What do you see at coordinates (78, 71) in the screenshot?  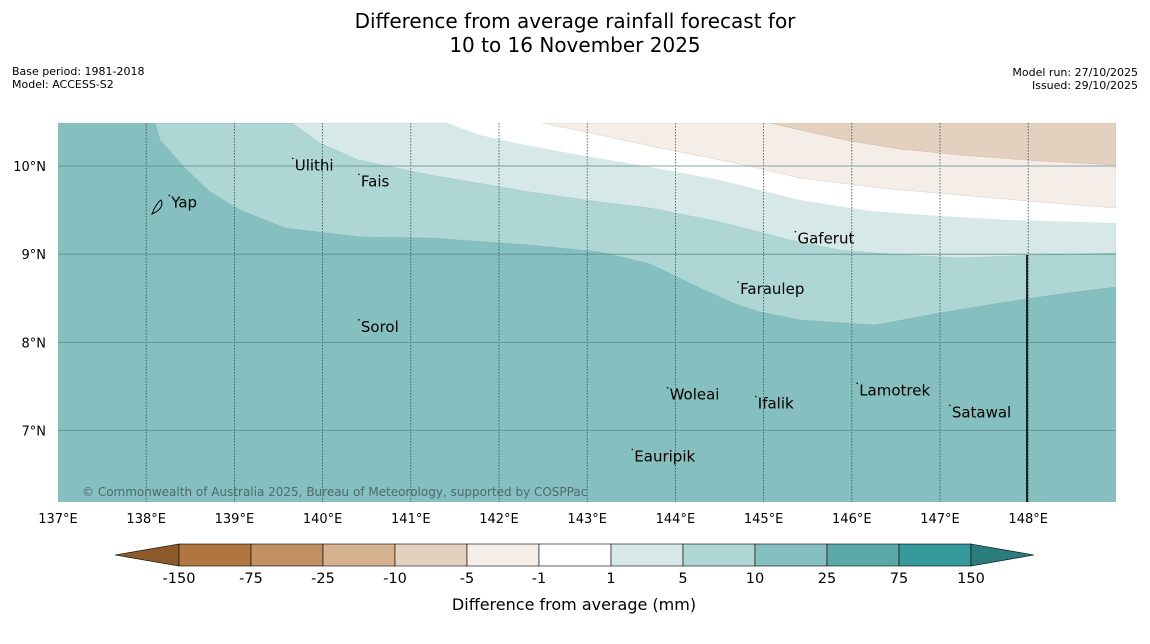 I see `base-period-text: Base period: 1981-2018` at bounding box center [78, 71].